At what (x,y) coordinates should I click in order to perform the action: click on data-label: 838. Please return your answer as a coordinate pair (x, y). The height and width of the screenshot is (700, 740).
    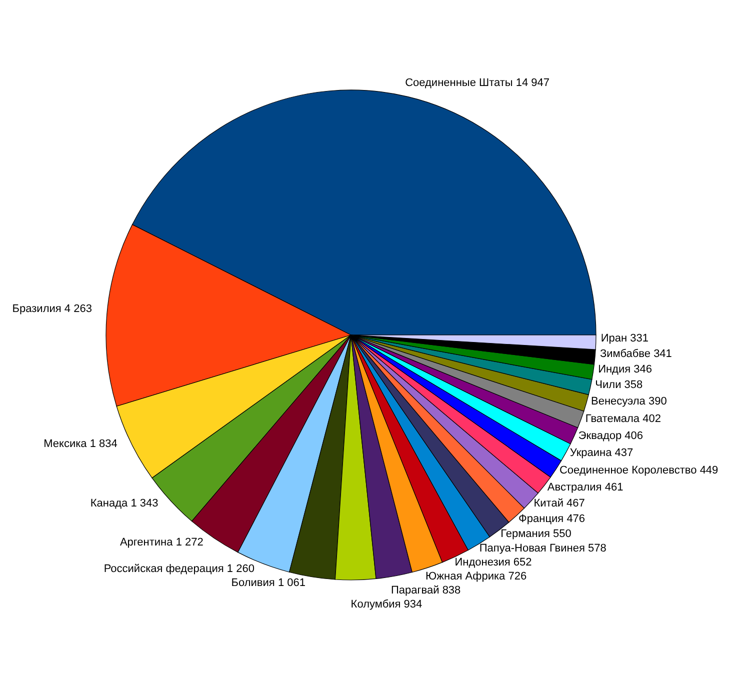
    Looking at the image, I should click on (451, 590).